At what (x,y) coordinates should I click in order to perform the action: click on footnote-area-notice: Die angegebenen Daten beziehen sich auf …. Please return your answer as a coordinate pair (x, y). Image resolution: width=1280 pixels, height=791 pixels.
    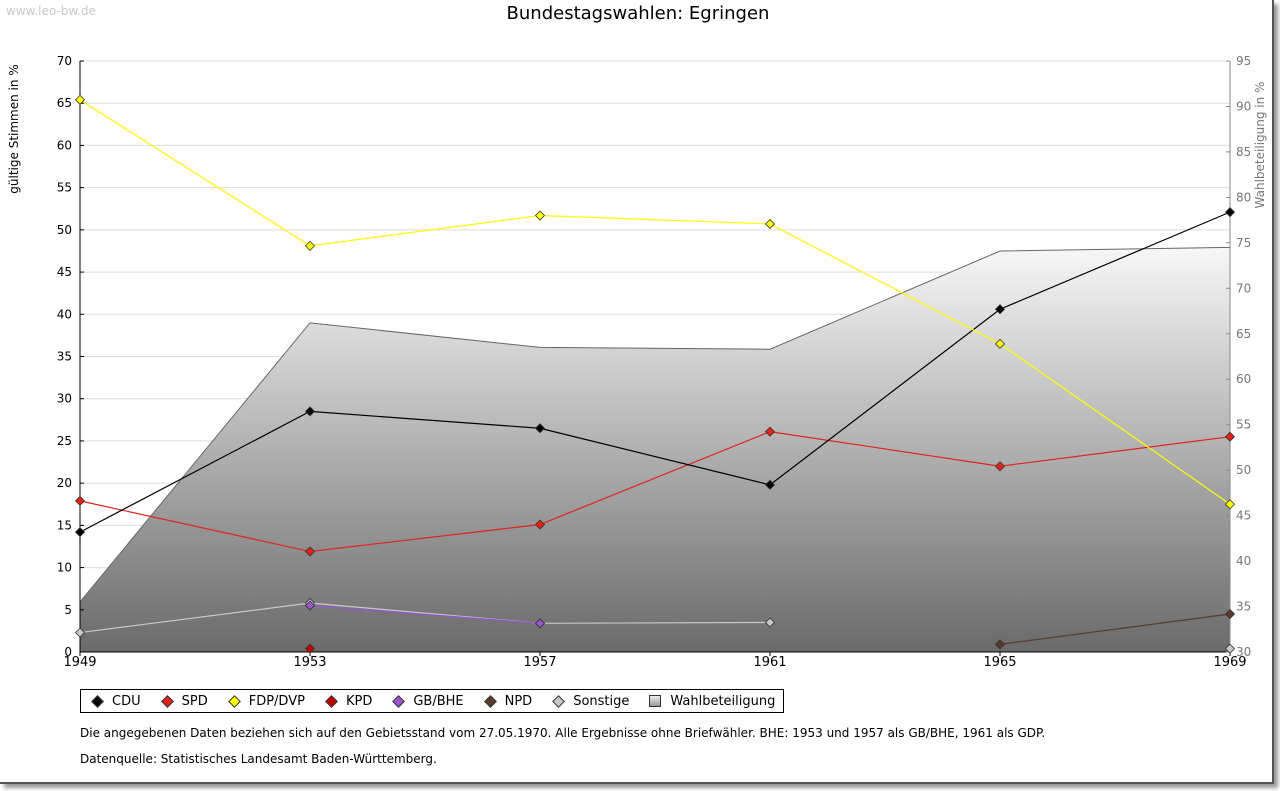
    Looking at the image, I should click on (563, 733).